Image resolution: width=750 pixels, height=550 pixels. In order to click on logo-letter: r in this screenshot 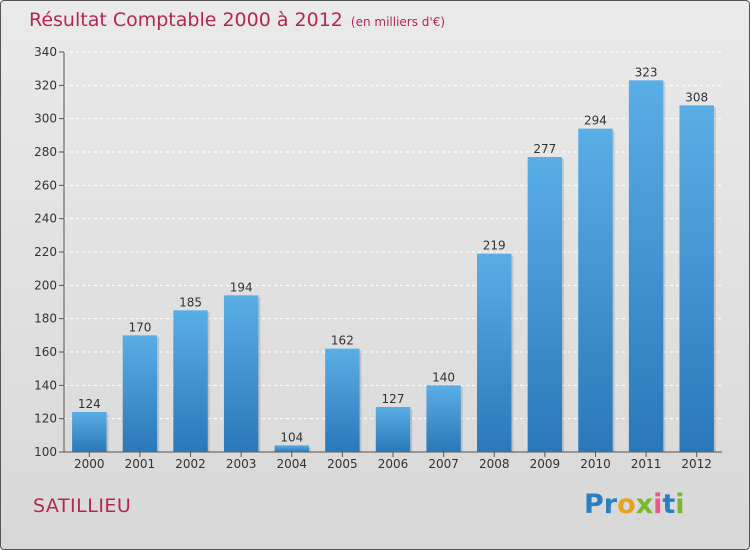, I will do `click(610, 504)`.